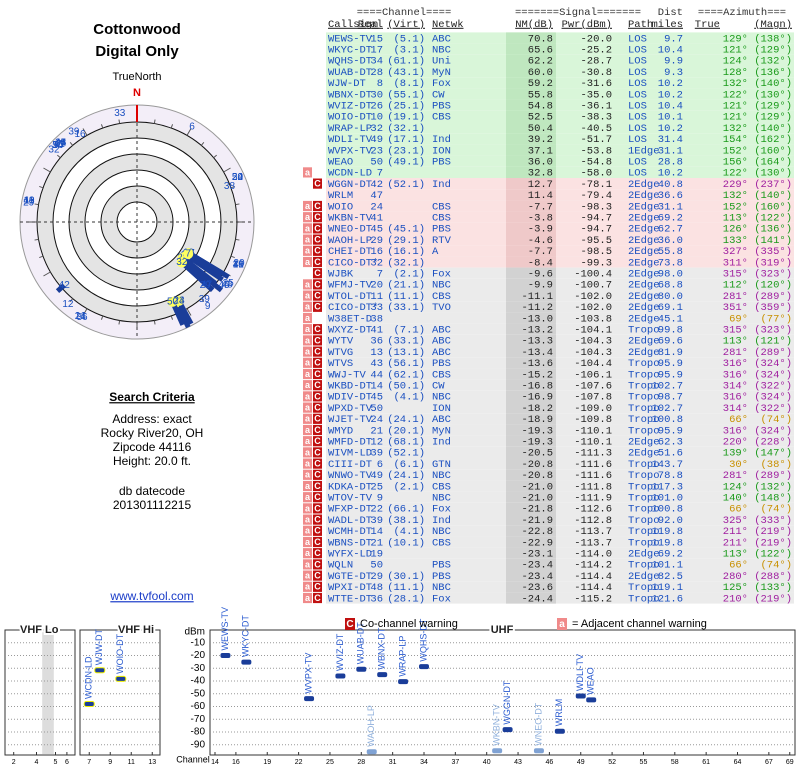 The image size is (800, 768). Describe the element at coordinates (773, 431) in the screenshot. I see `cell-magn: (324°)` at that location.